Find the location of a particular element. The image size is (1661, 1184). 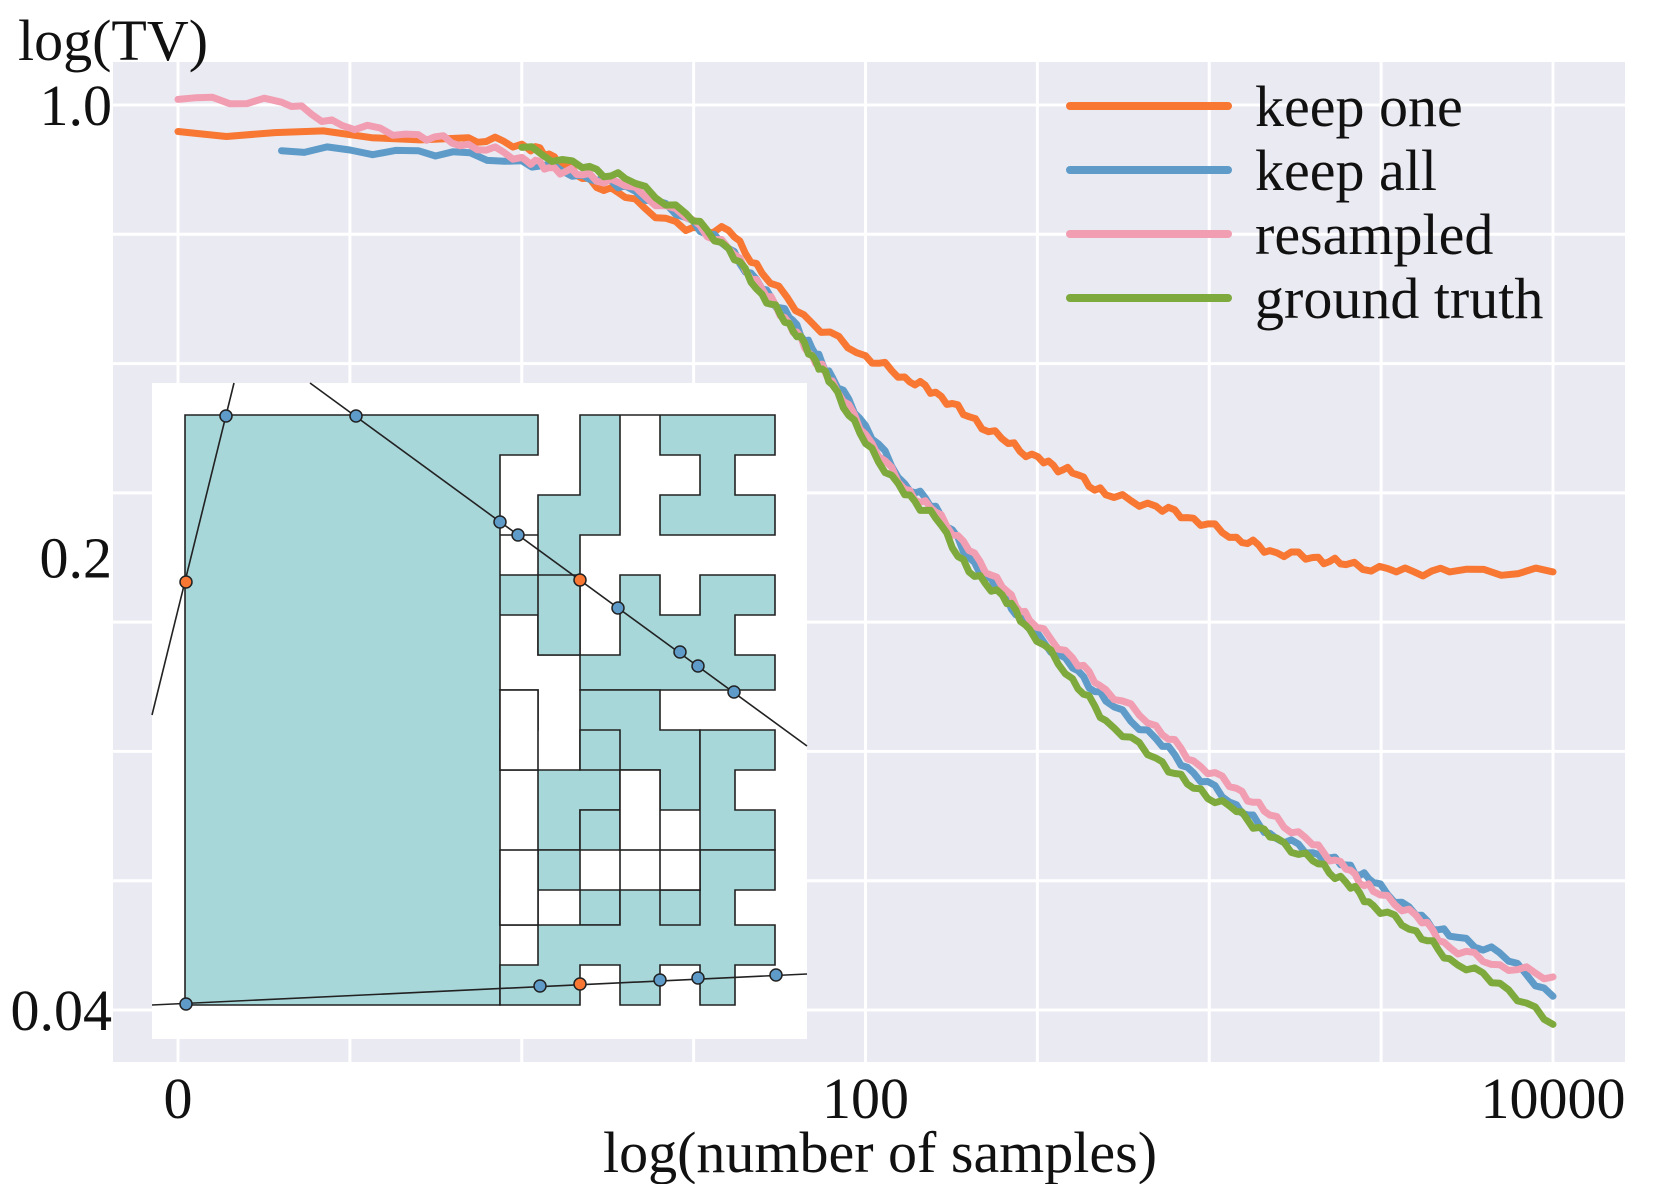

y-tick-label: 1.0 is located at coordinates (76, 105).